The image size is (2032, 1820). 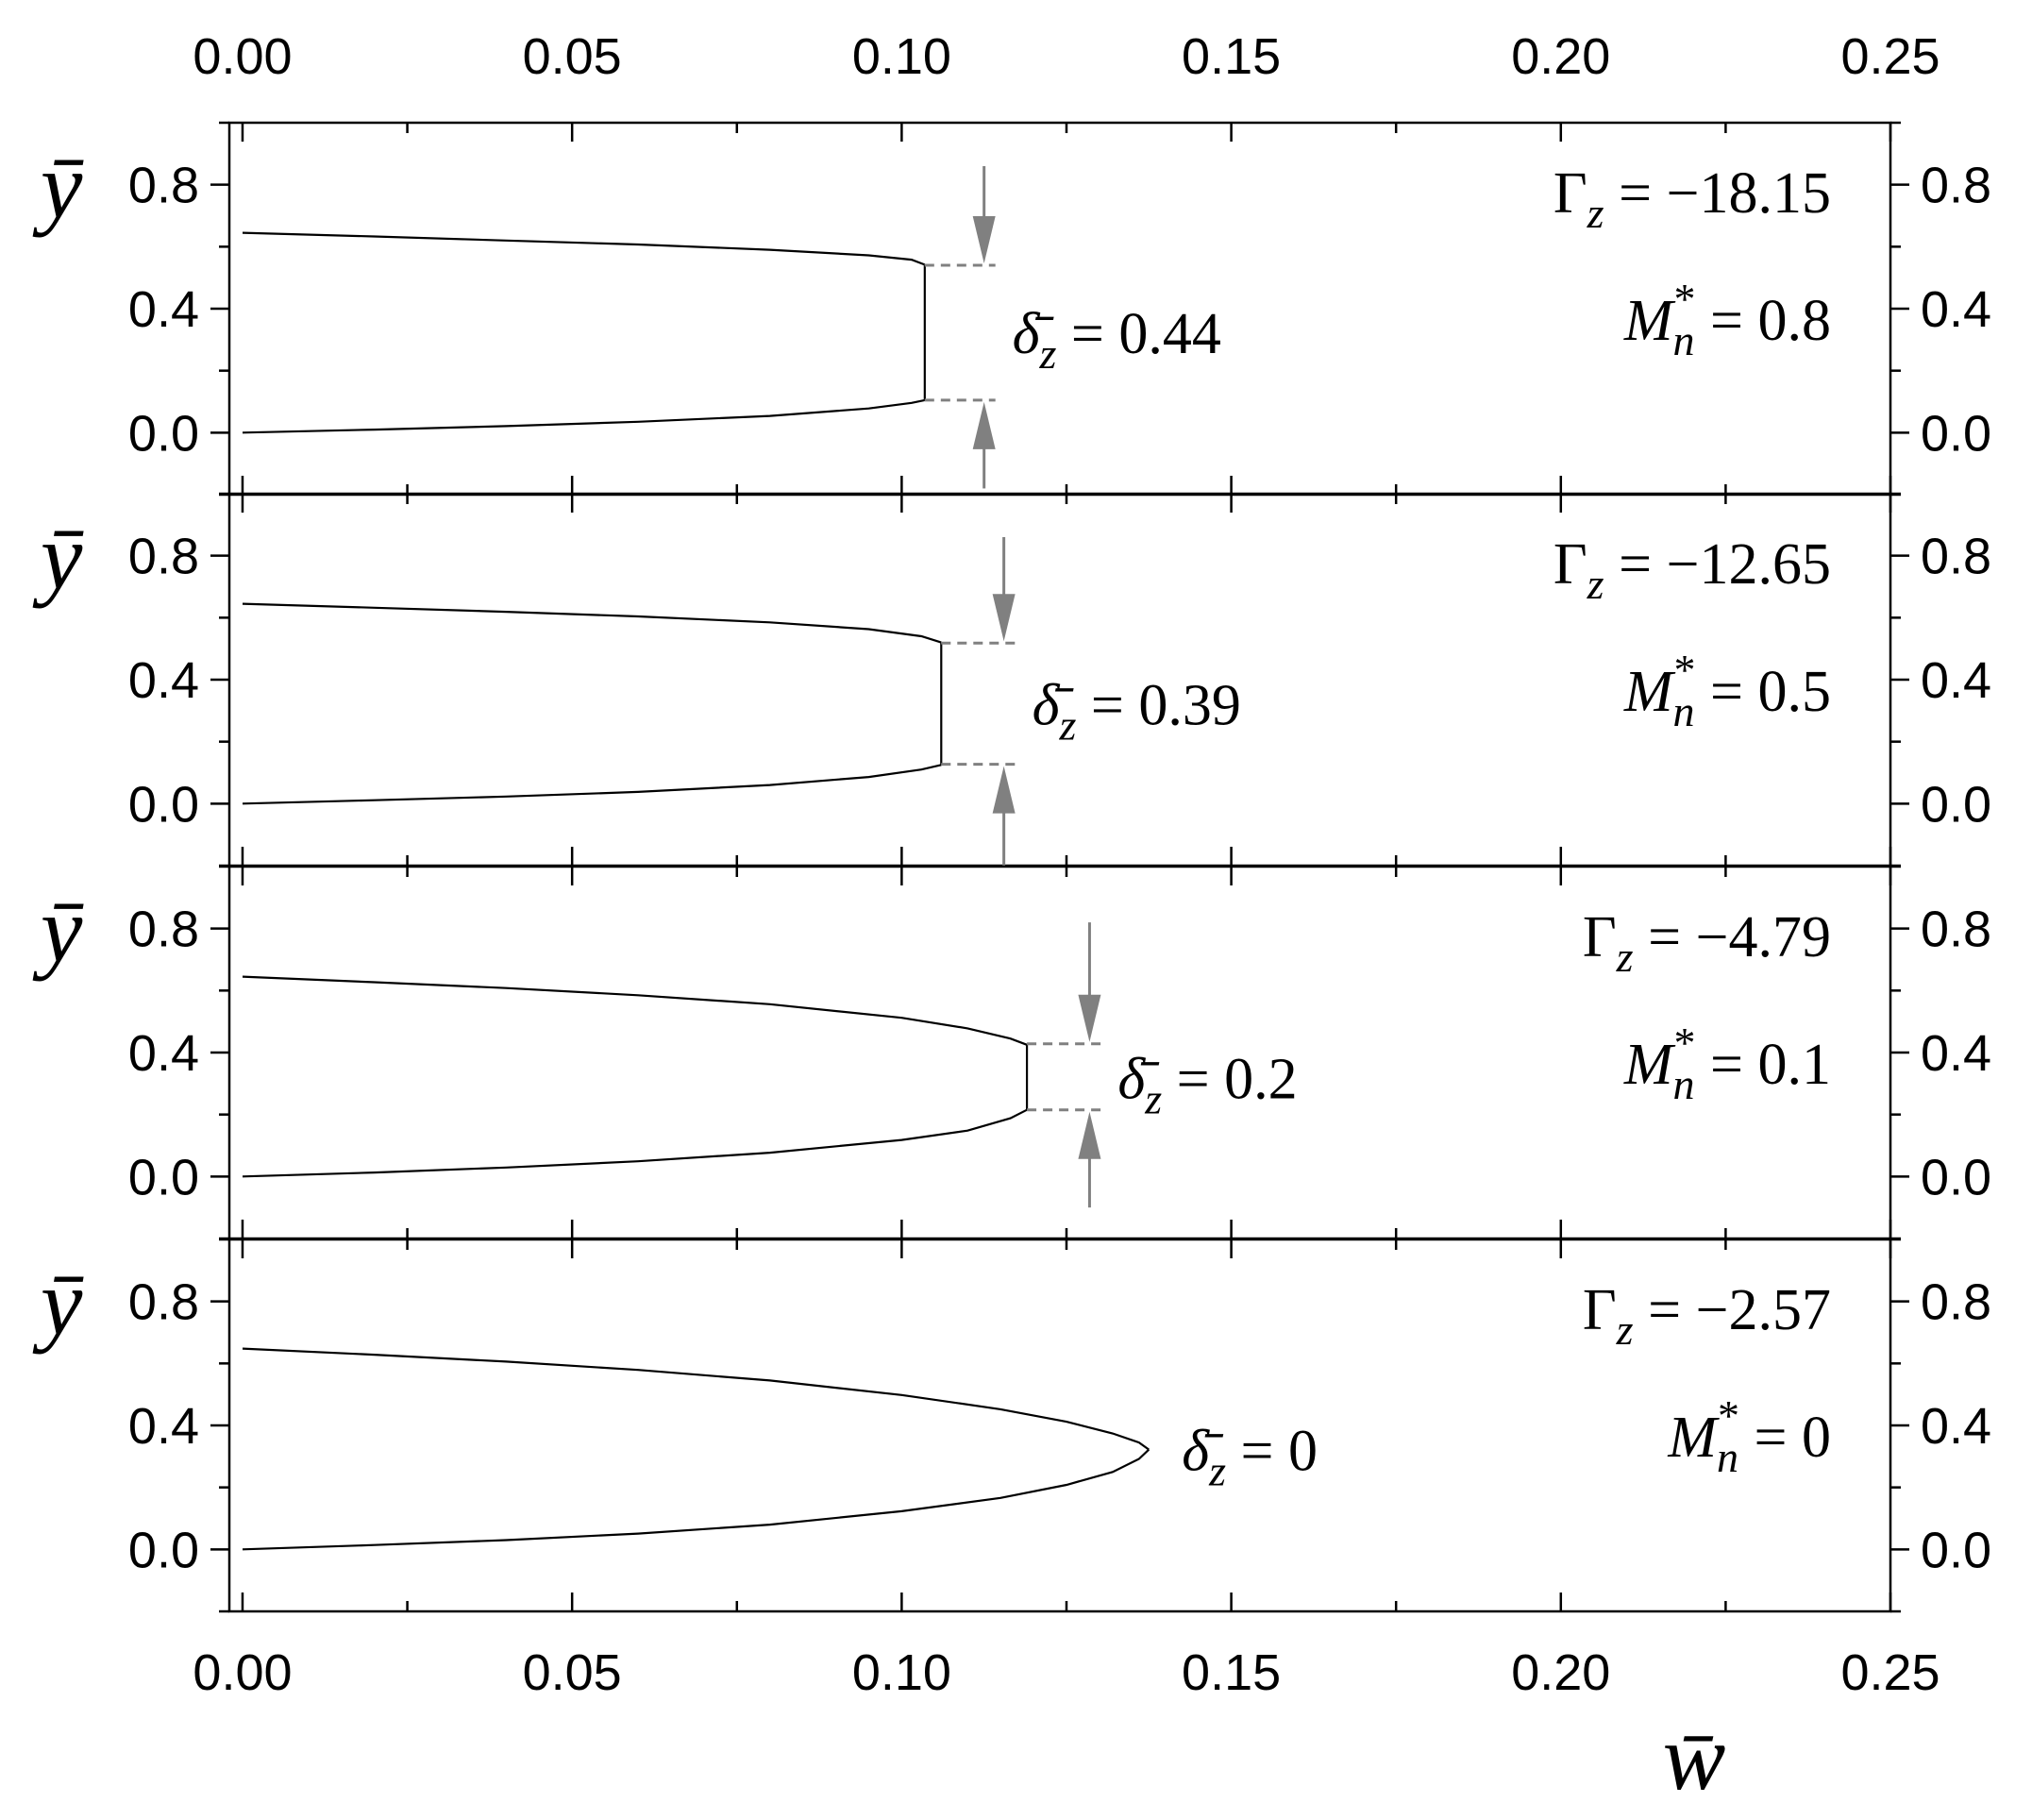 I want to click on x-tick-label-bottom: 0.10, so click(x=901, y=1672).